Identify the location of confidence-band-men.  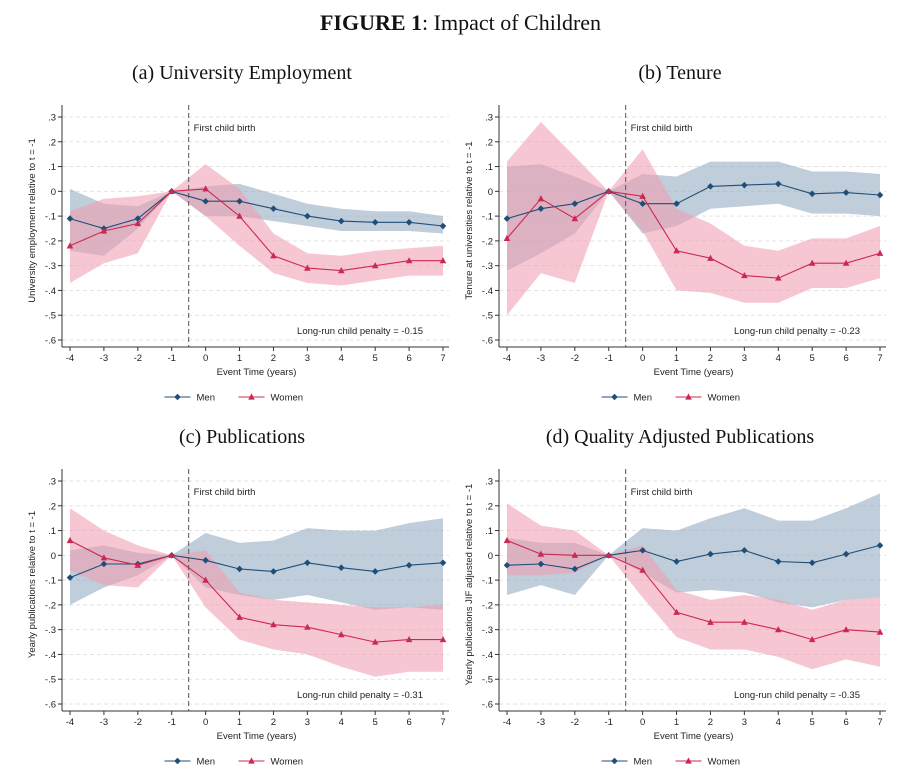
(256, 564).